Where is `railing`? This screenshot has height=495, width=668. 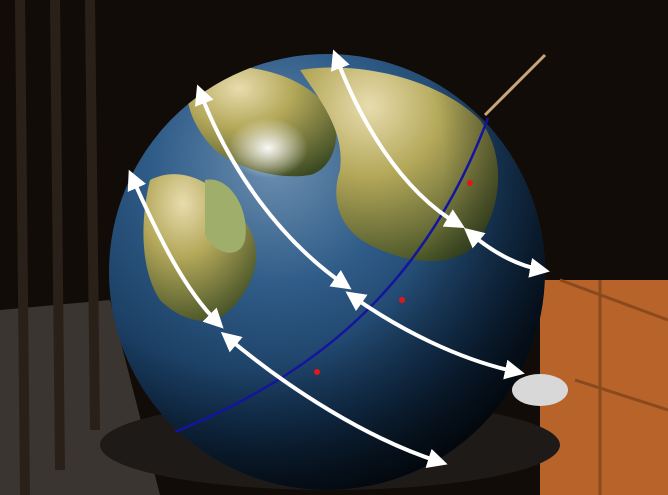
railing is located at coordinates (57, 247).